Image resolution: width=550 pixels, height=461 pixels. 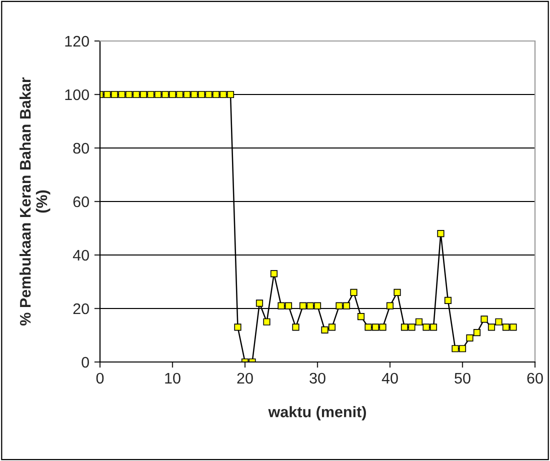 What do you see at coordinates (81, 308) in the screenshot?
I see `y-tick-label: 20` at bounding box center [81, 308].